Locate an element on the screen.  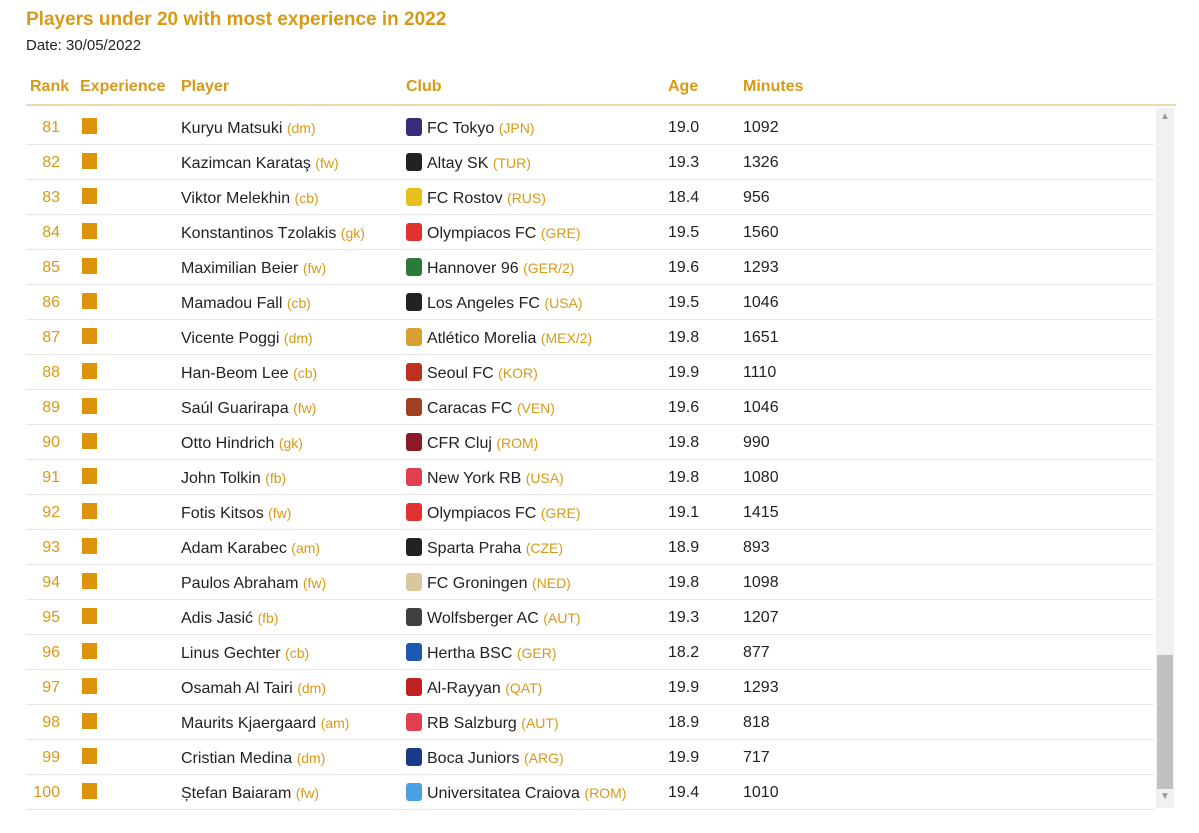
club-cell: FC Tokyo (JPN) is located at coordinates (470, 127).